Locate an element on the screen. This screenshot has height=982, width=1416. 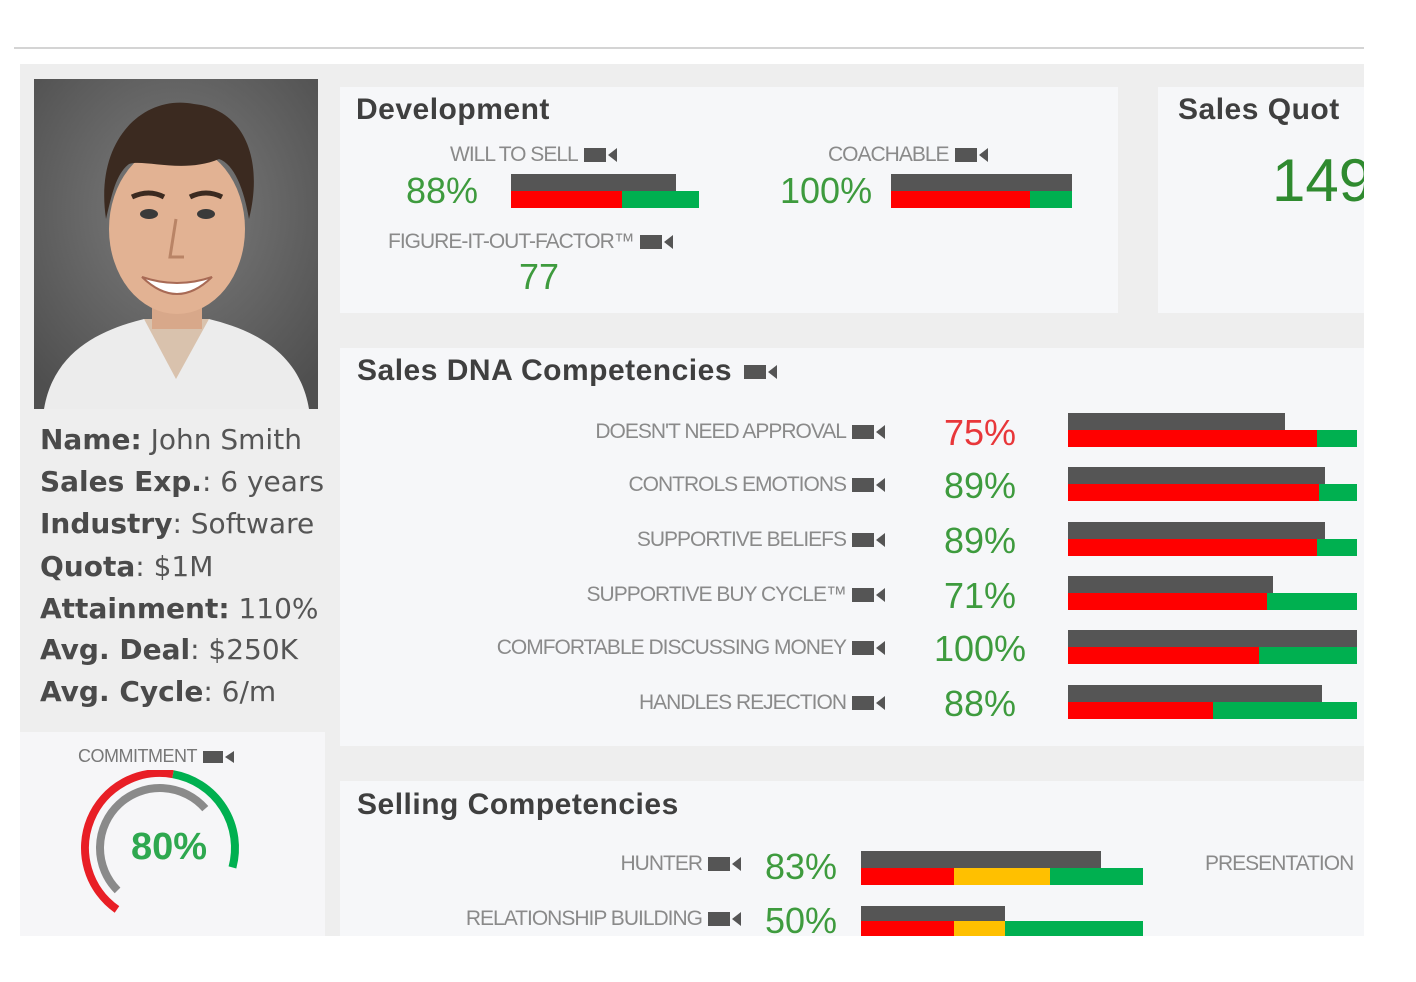
dna-value-buy-cycle: 71% is located at coordinates (980, 595).